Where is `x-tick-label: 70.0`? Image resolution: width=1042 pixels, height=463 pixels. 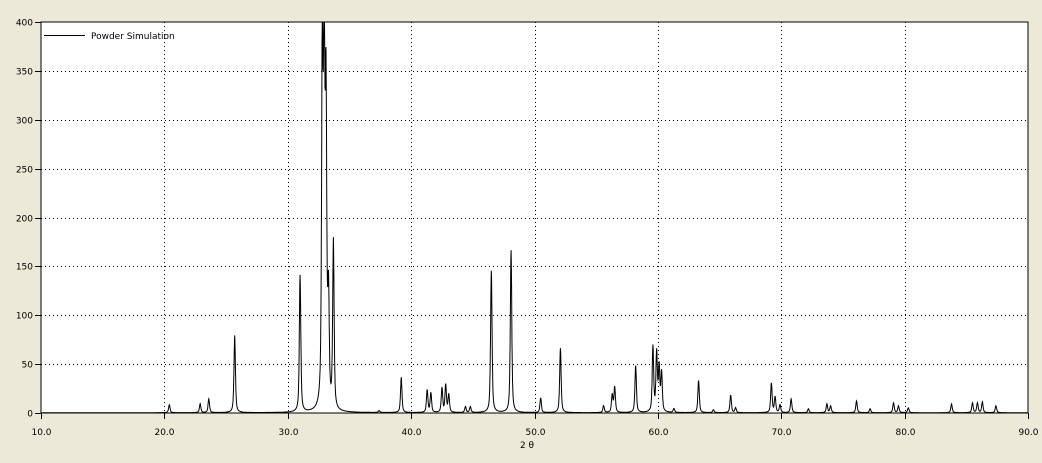 x-tick-label: 70.0 is located at coordinates (781, 433).